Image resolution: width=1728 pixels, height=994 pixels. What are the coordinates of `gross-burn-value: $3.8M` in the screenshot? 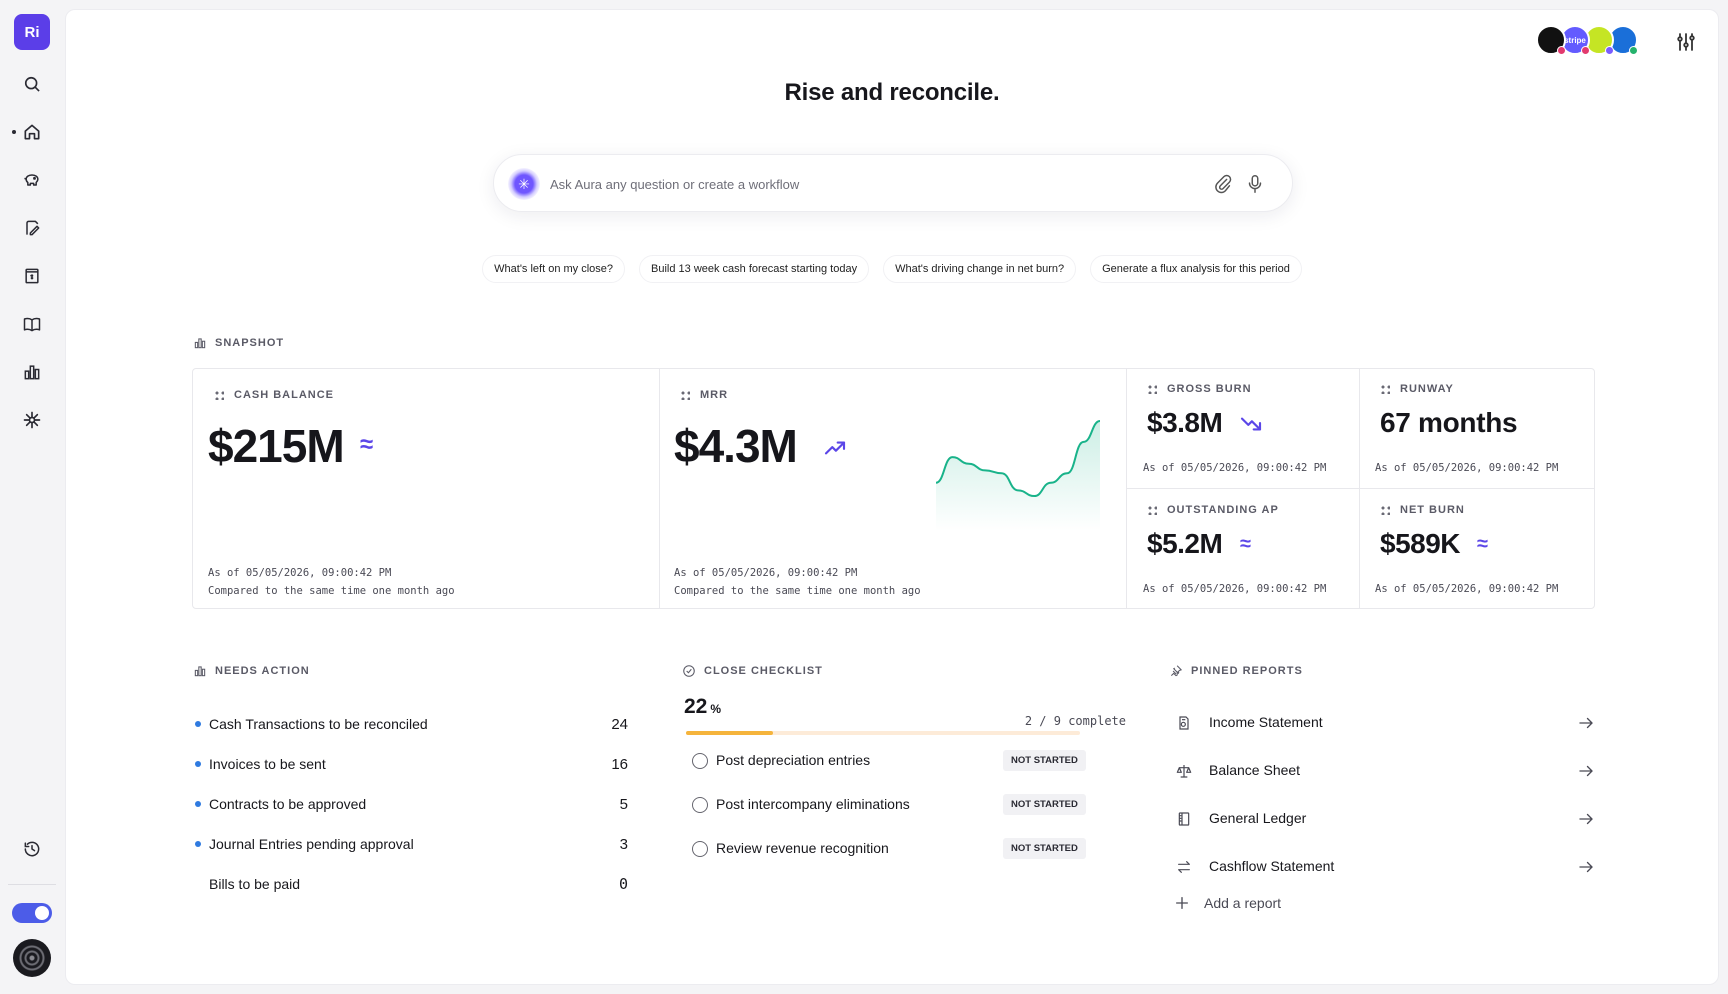 It's located at (1185, 422).